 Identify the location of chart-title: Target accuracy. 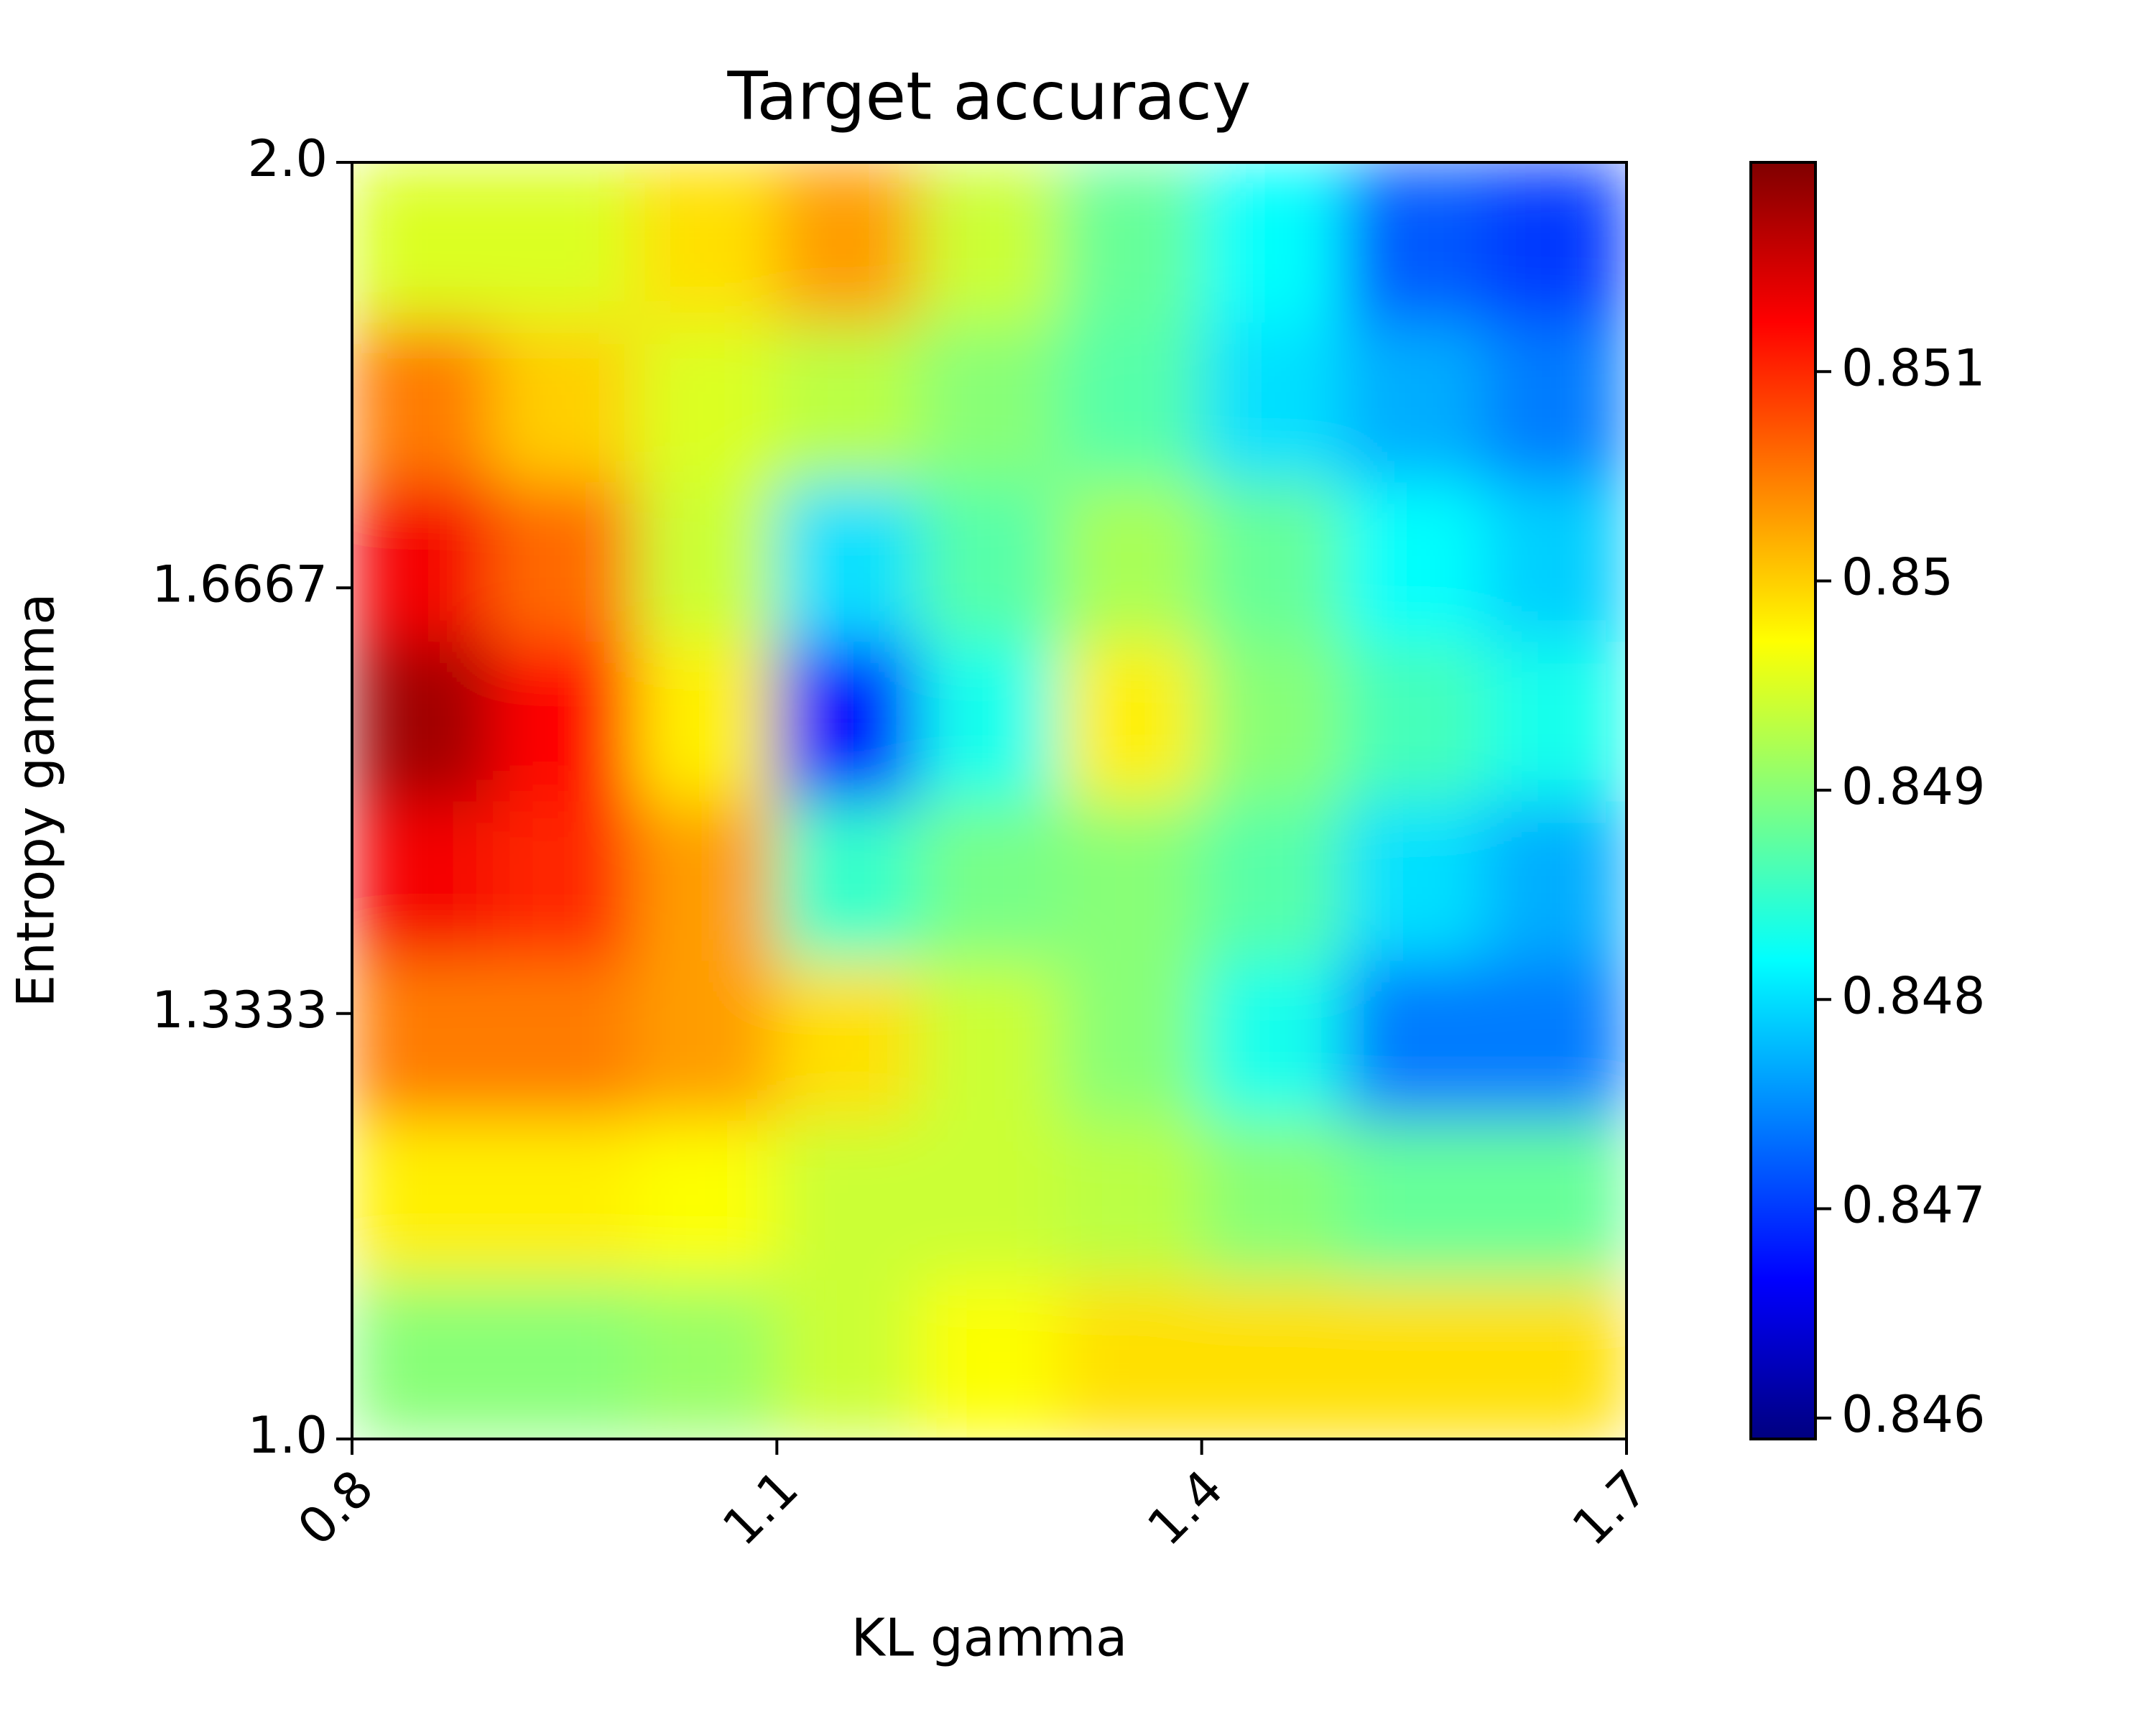
(990, 96).